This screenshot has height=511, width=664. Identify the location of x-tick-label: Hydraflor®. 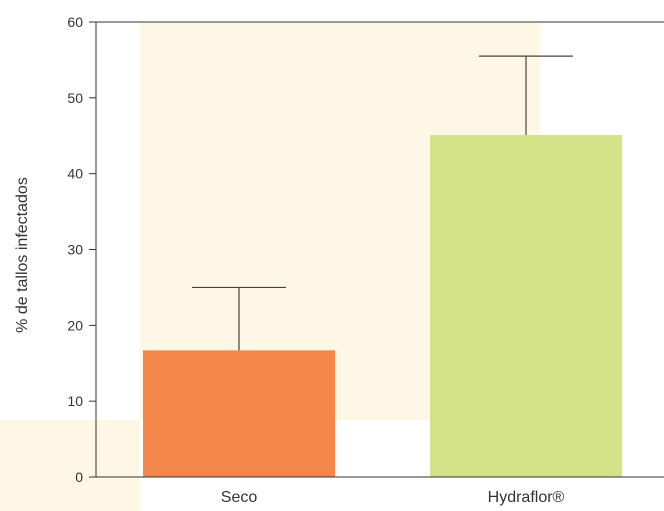
(526, 497).